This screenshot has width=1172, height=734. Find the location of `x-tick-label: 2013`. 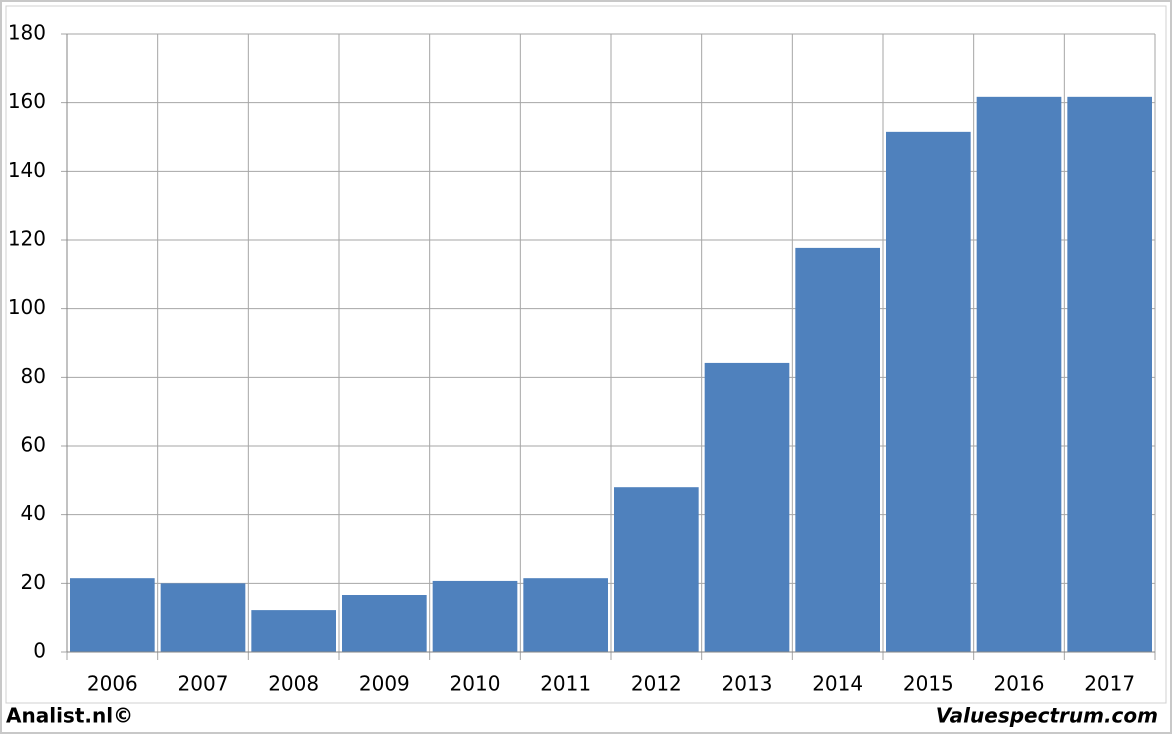

x-tick-label: 2013 is located at coordinates (747, 684).